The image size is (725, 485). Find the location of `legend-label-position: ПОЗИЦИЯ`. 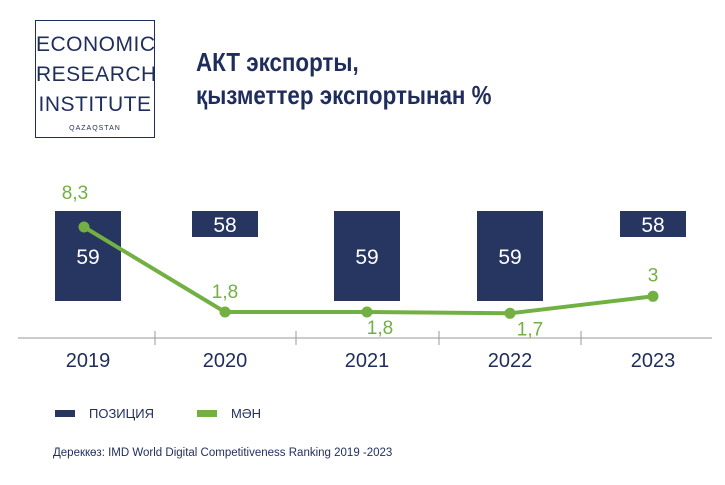

legend-label-position: ПОЗИЦИЯ is located at coordinates (121, 413).